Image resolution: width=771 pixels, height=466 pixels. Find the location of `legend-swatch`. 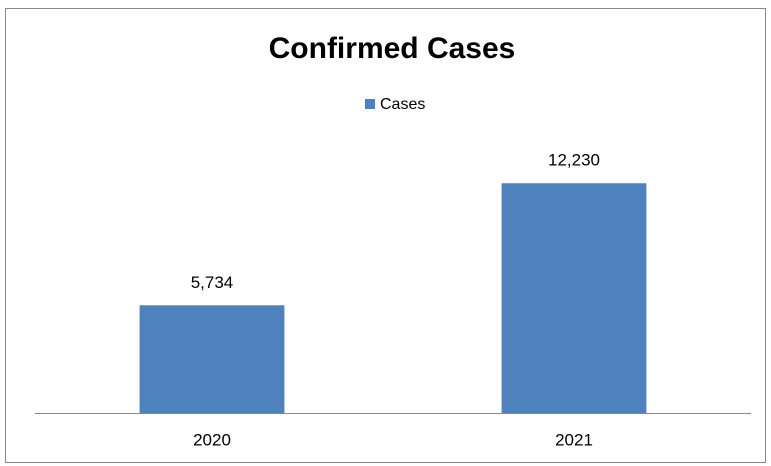

legend-swatch is located at coordinates (370, 104).